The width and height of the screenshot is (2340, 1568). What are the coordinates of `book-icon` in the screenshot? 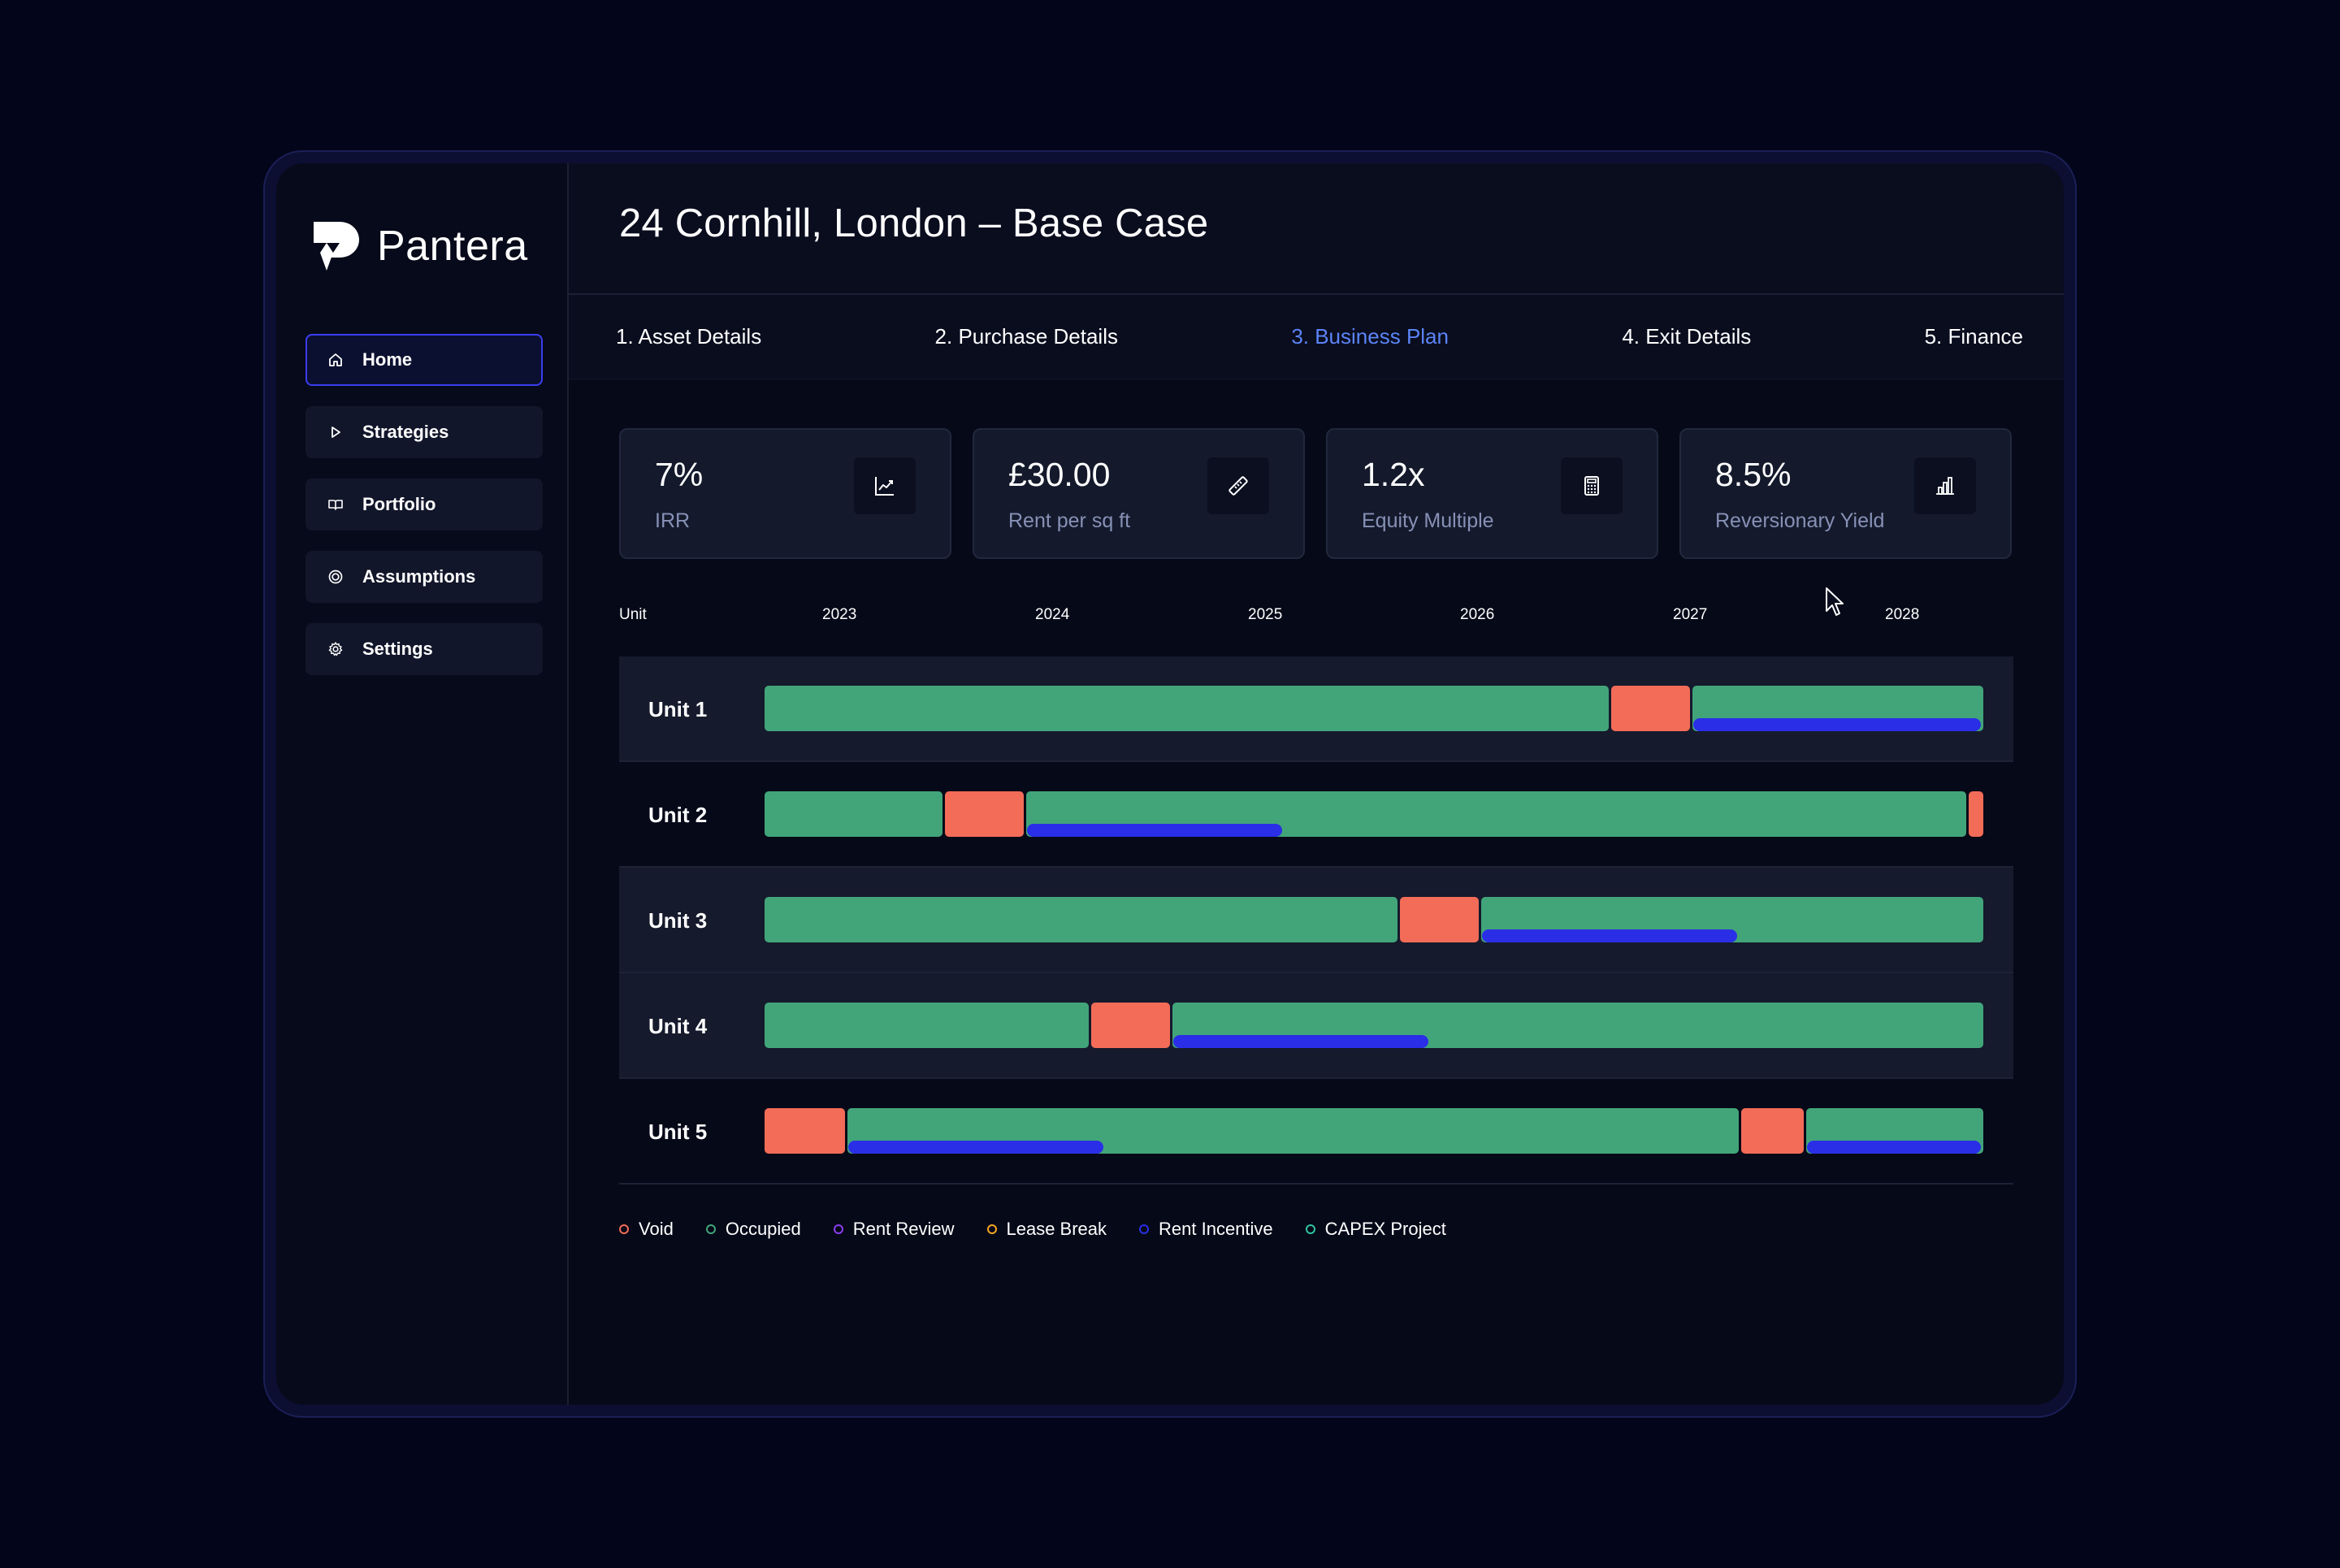 It's located at (336, 504).